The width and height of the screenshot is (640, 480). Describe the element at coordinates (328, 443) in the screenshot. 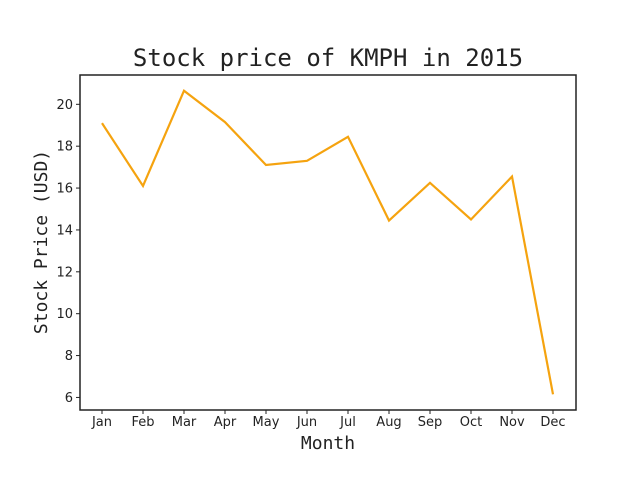

I see `x-axis-label: Month` at that location.